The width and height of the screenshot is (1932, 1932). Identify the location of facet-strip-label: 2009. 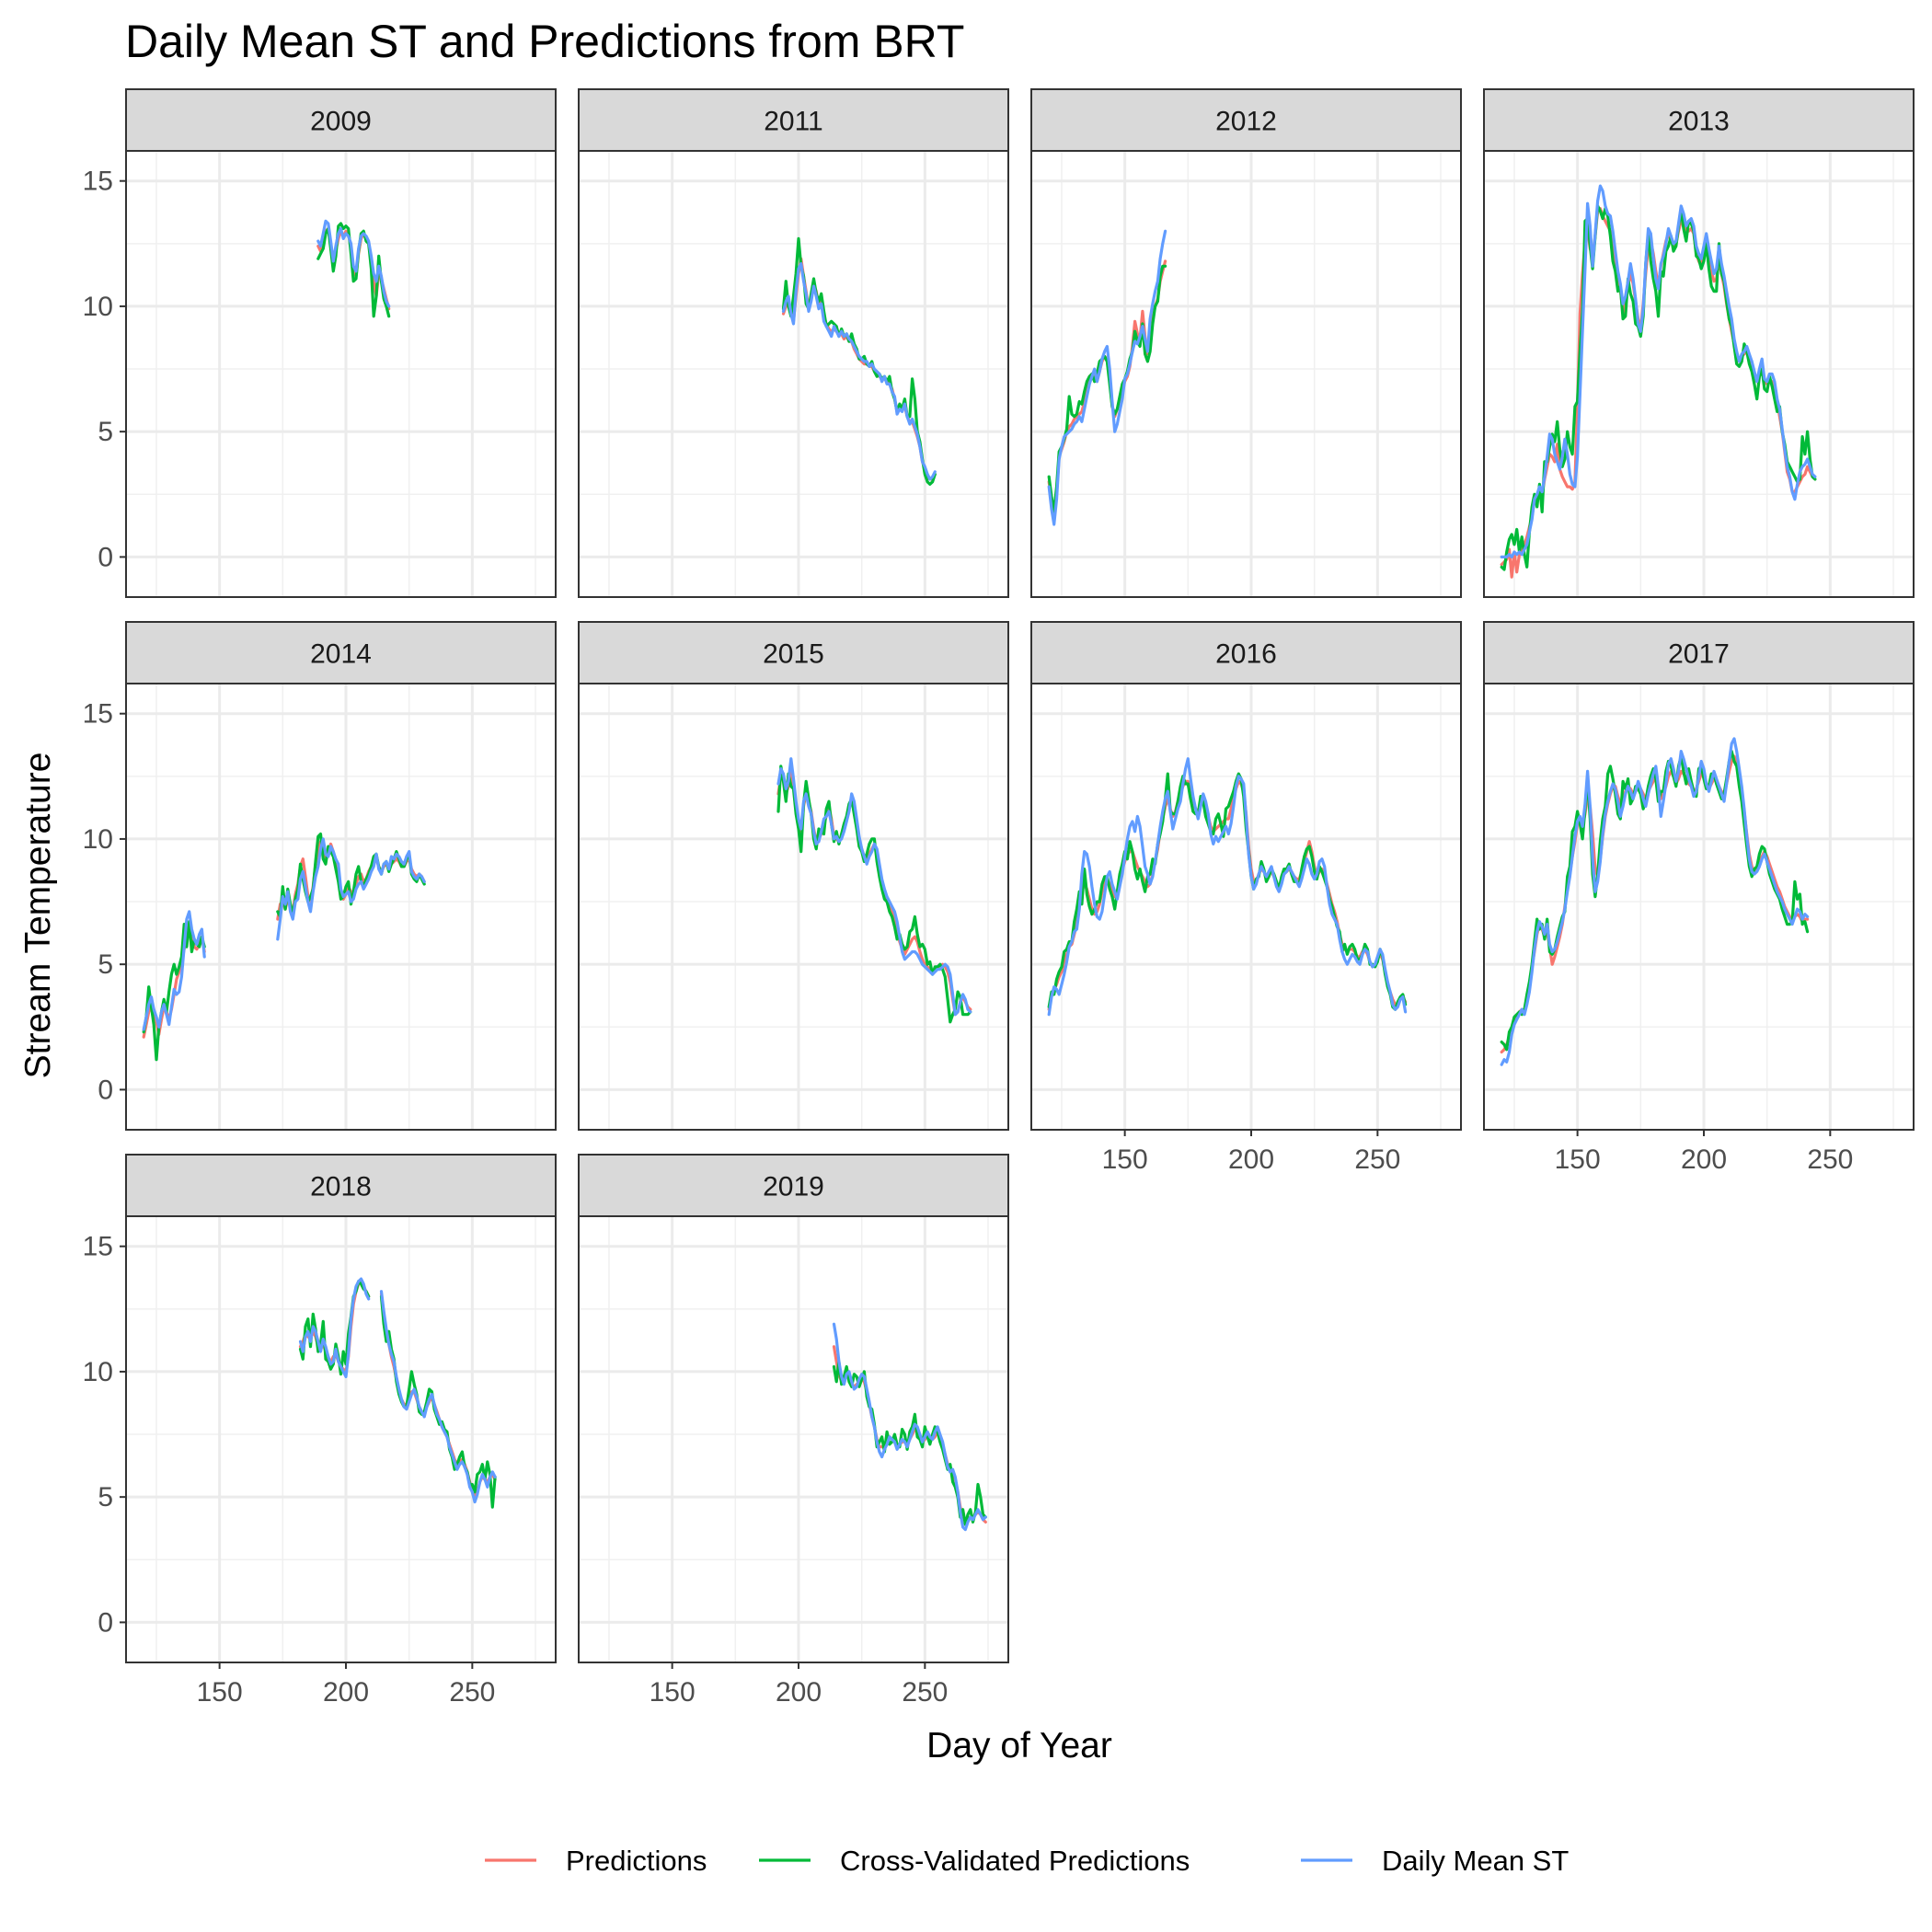
(341, 122).